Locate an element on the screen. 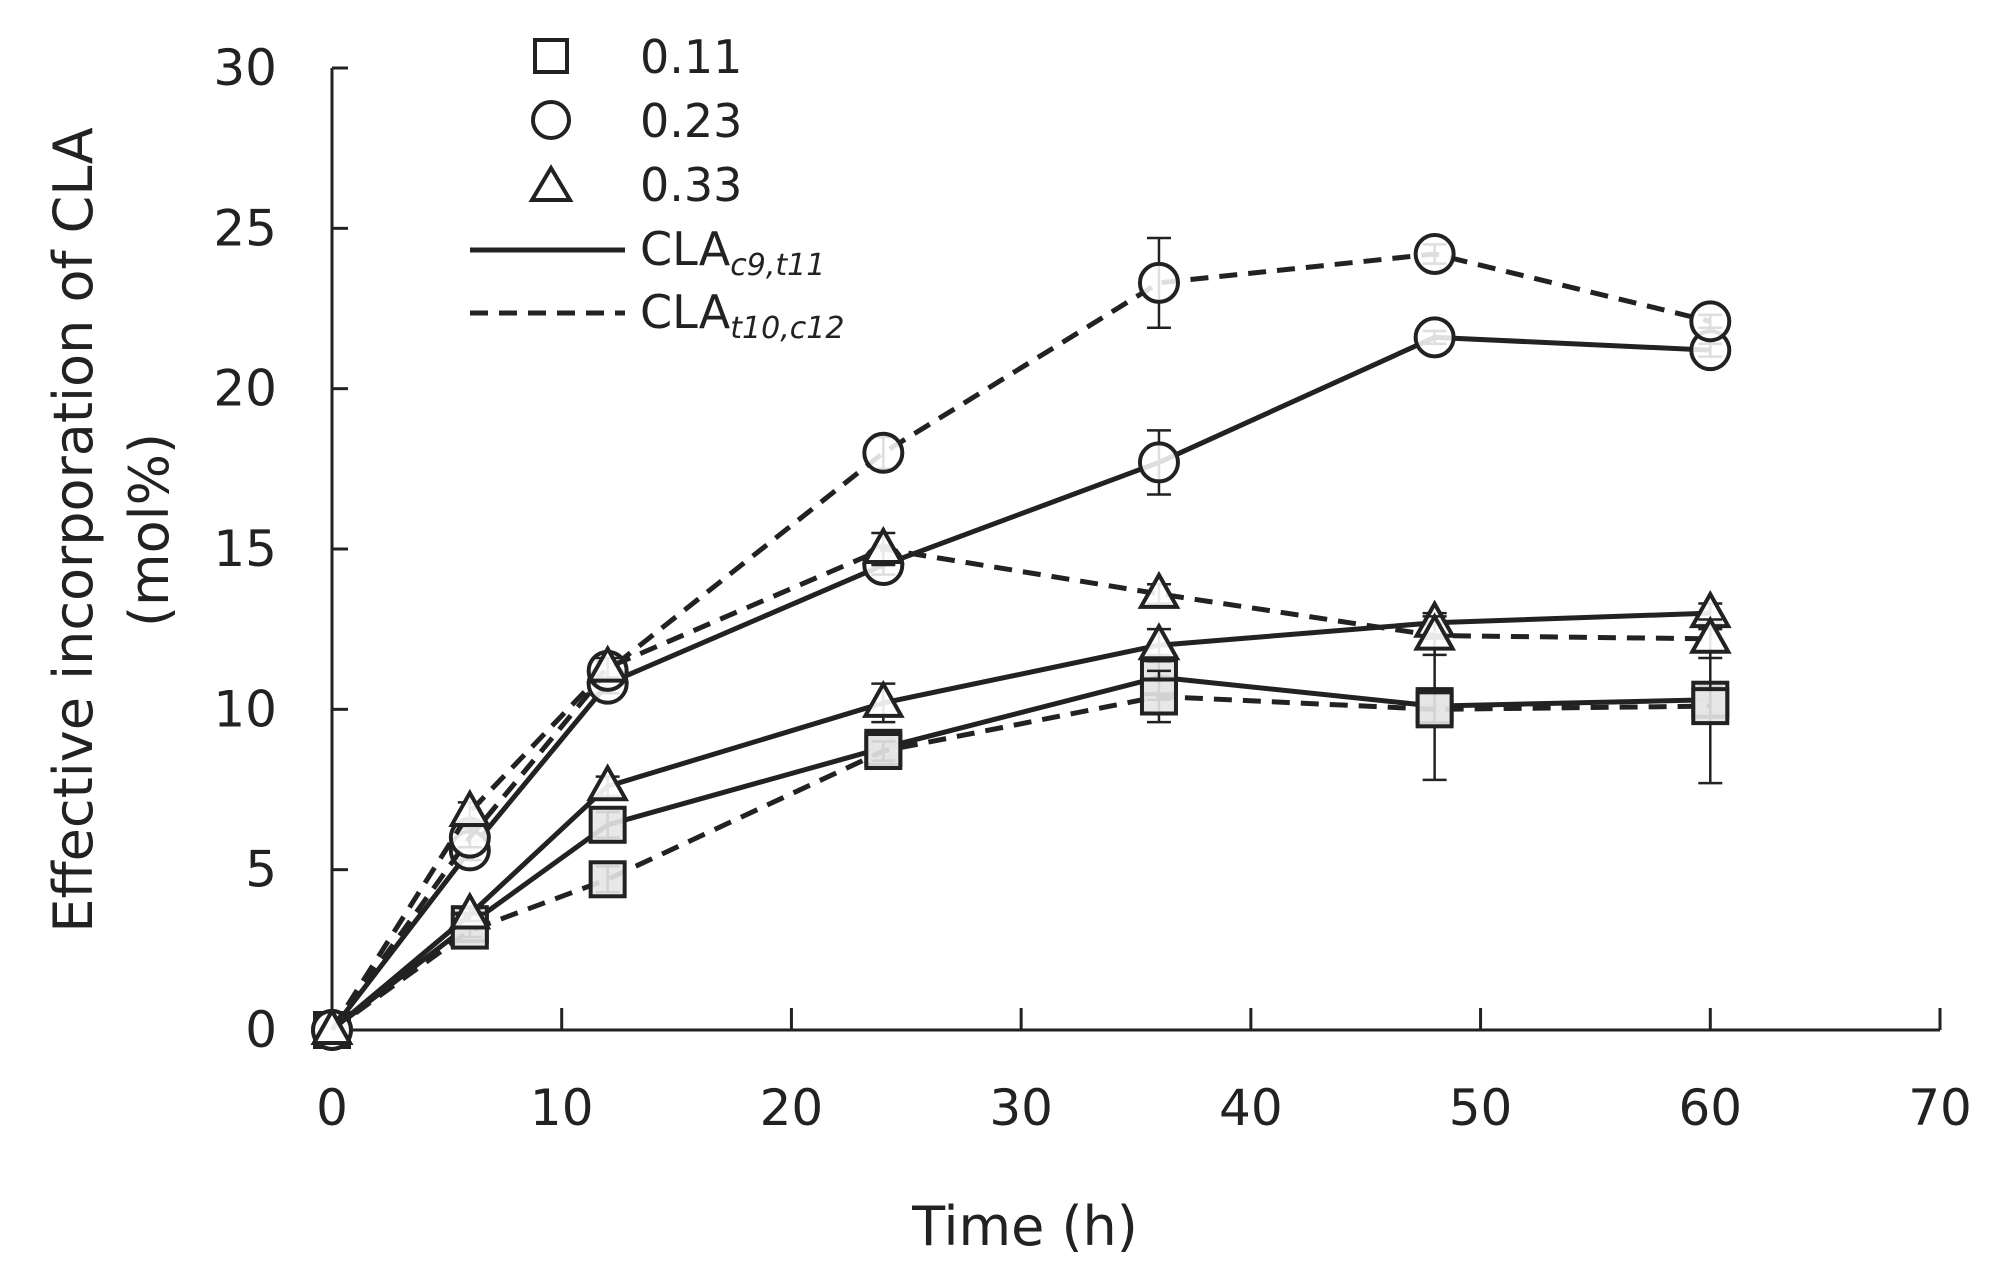 The image size is (1998, 1271). legend-cla-text-2: CLA is located at coordinates (685, 312).